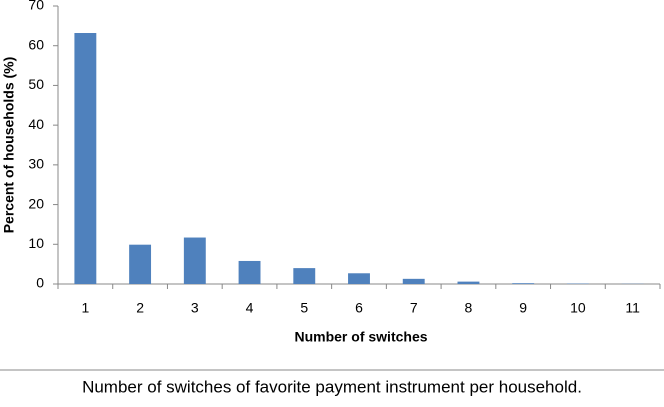 The height and width of the screenshot is (407, 664). Describe the element at coordinates (40, 283) in the screenshot. I see `y-tick-label: 0` at that location.